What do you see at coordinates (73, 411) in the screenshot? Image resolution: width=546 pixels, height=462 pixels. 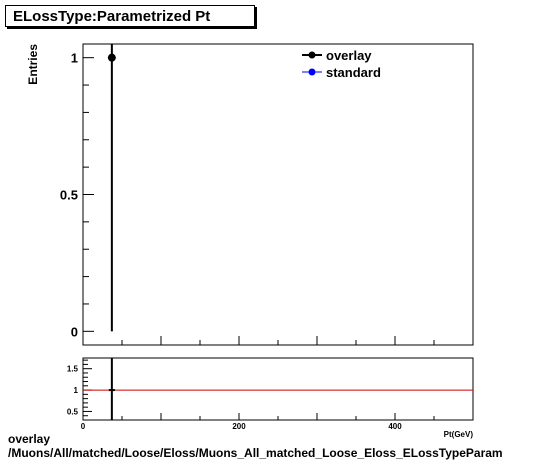 I see `ratio-y-tick-label: 0.5` at bounding box center [73, 411].